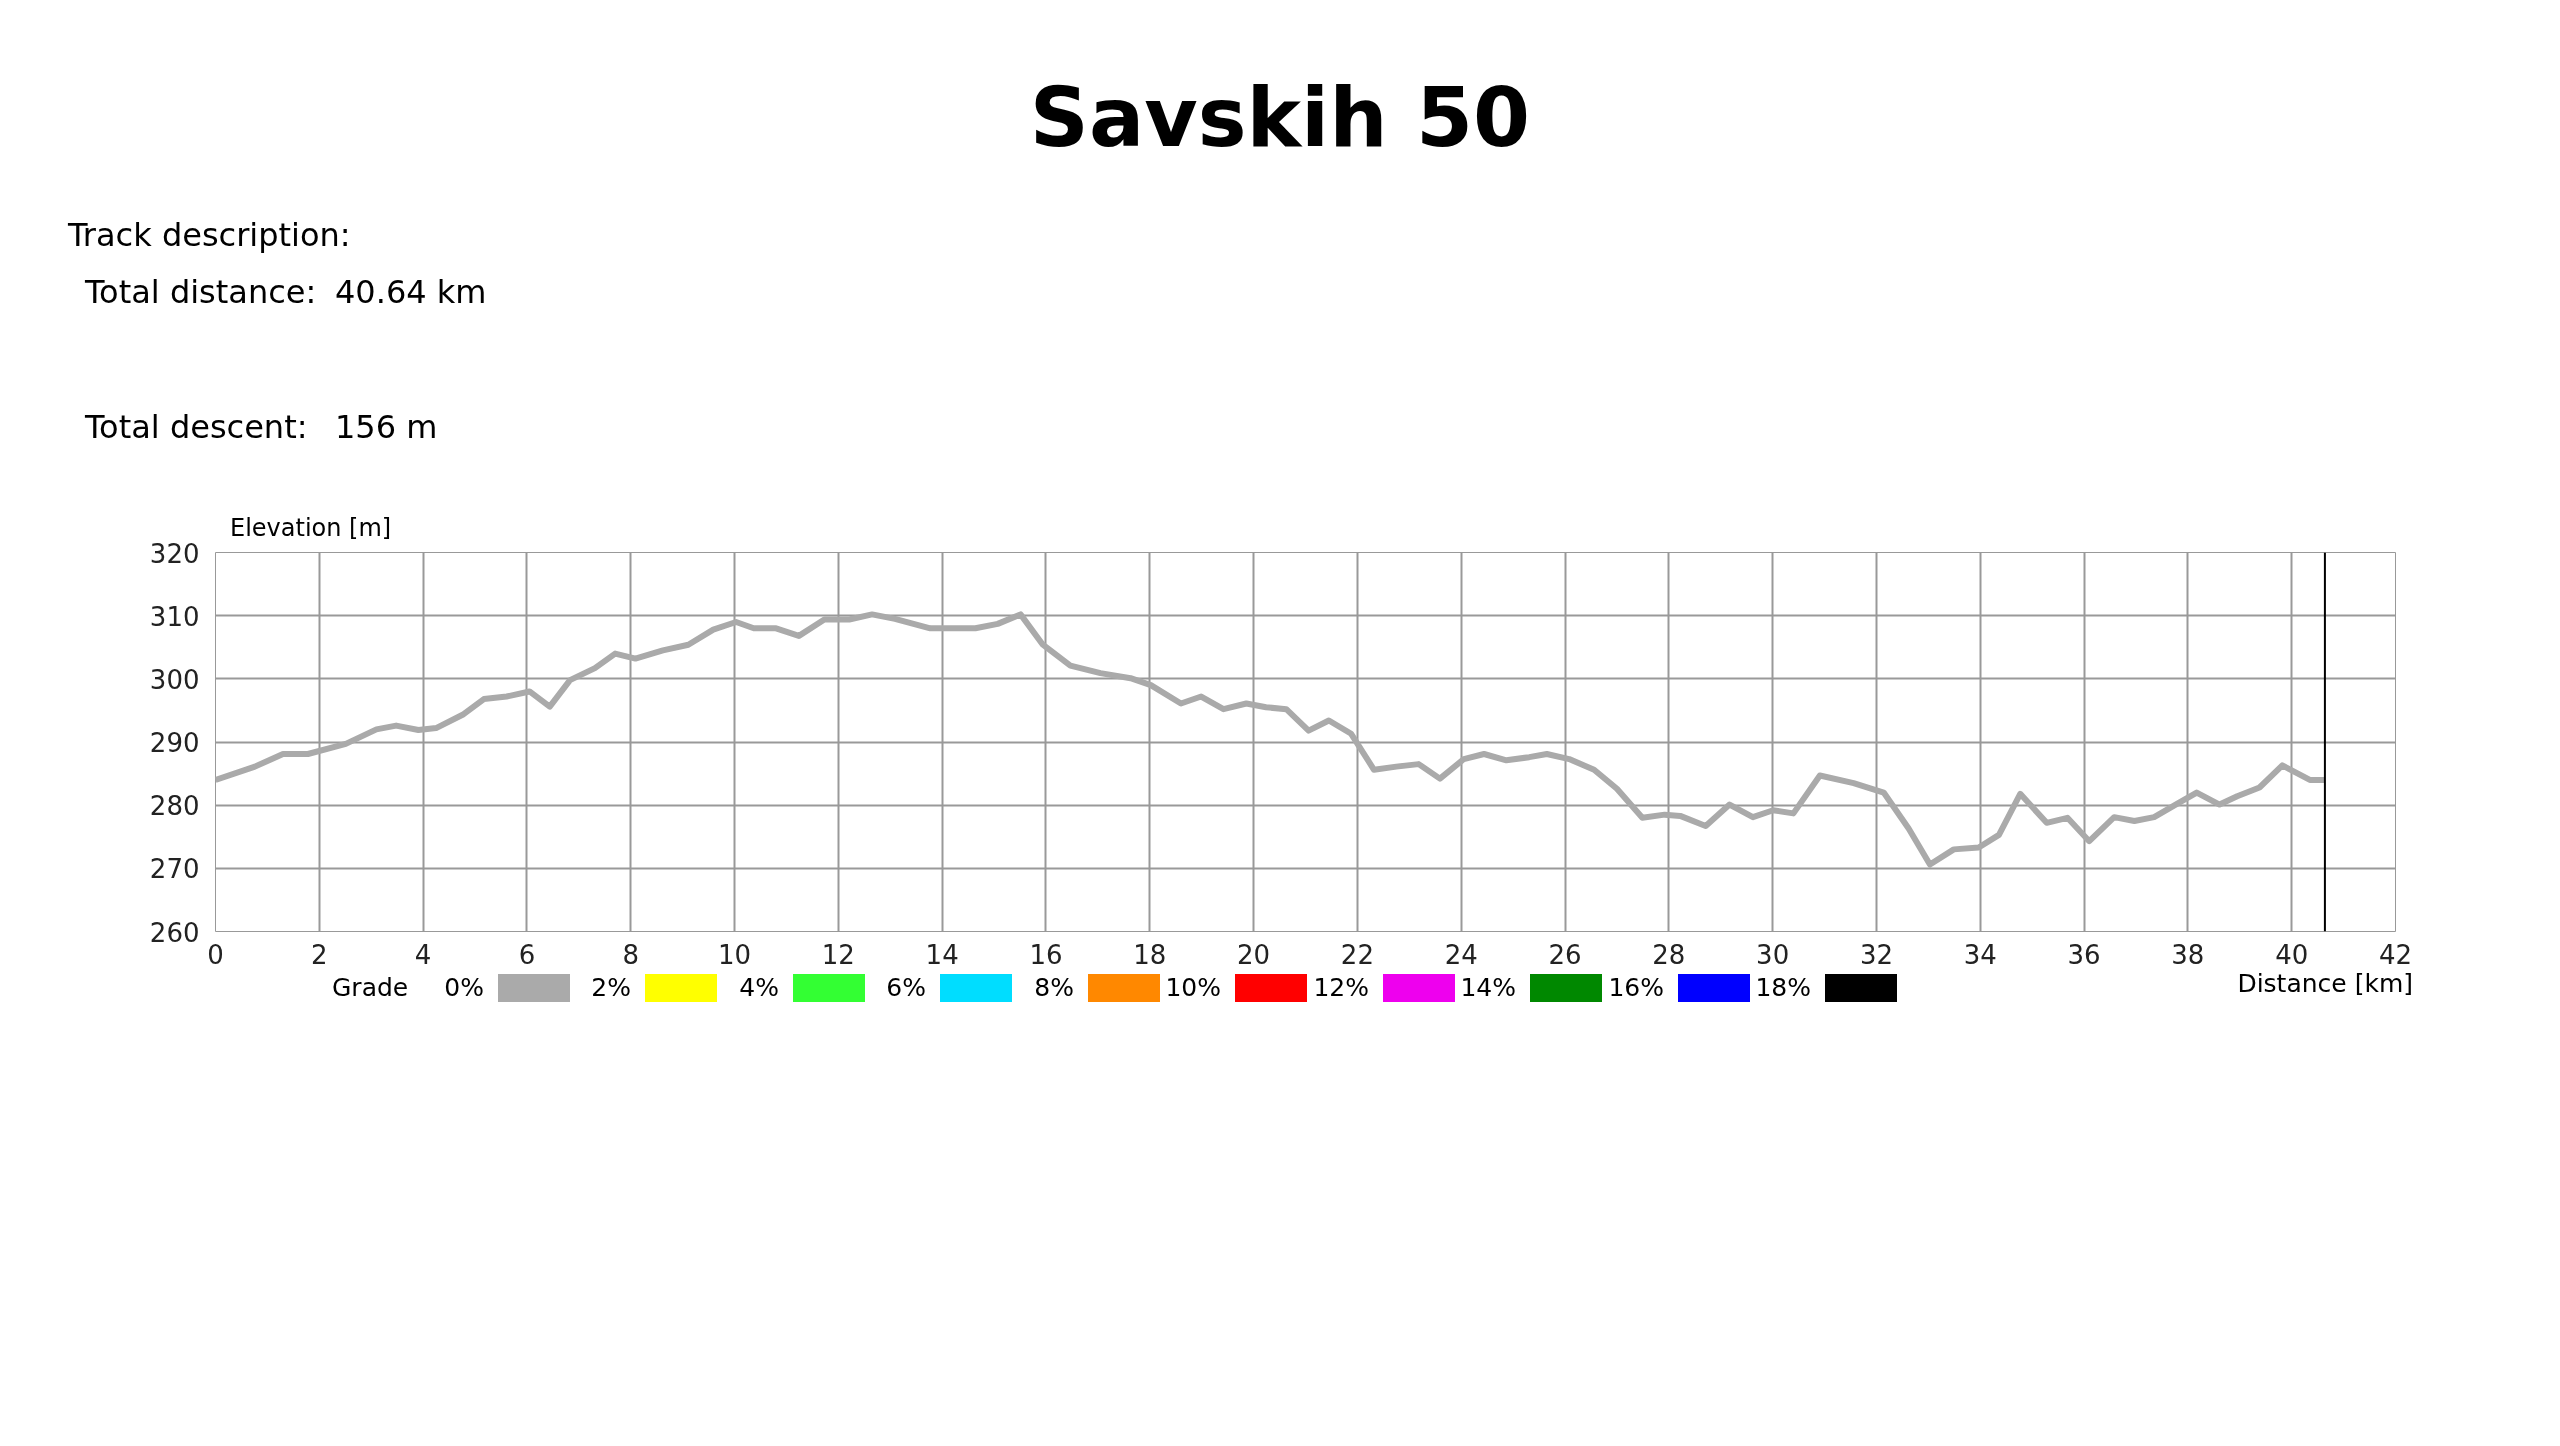 The width and height of the screenshot is (2560, 1446). What do you see at coordinates (611, 988) in the screenshot?
I see `text: 2%` at bounding box center [611, 988].